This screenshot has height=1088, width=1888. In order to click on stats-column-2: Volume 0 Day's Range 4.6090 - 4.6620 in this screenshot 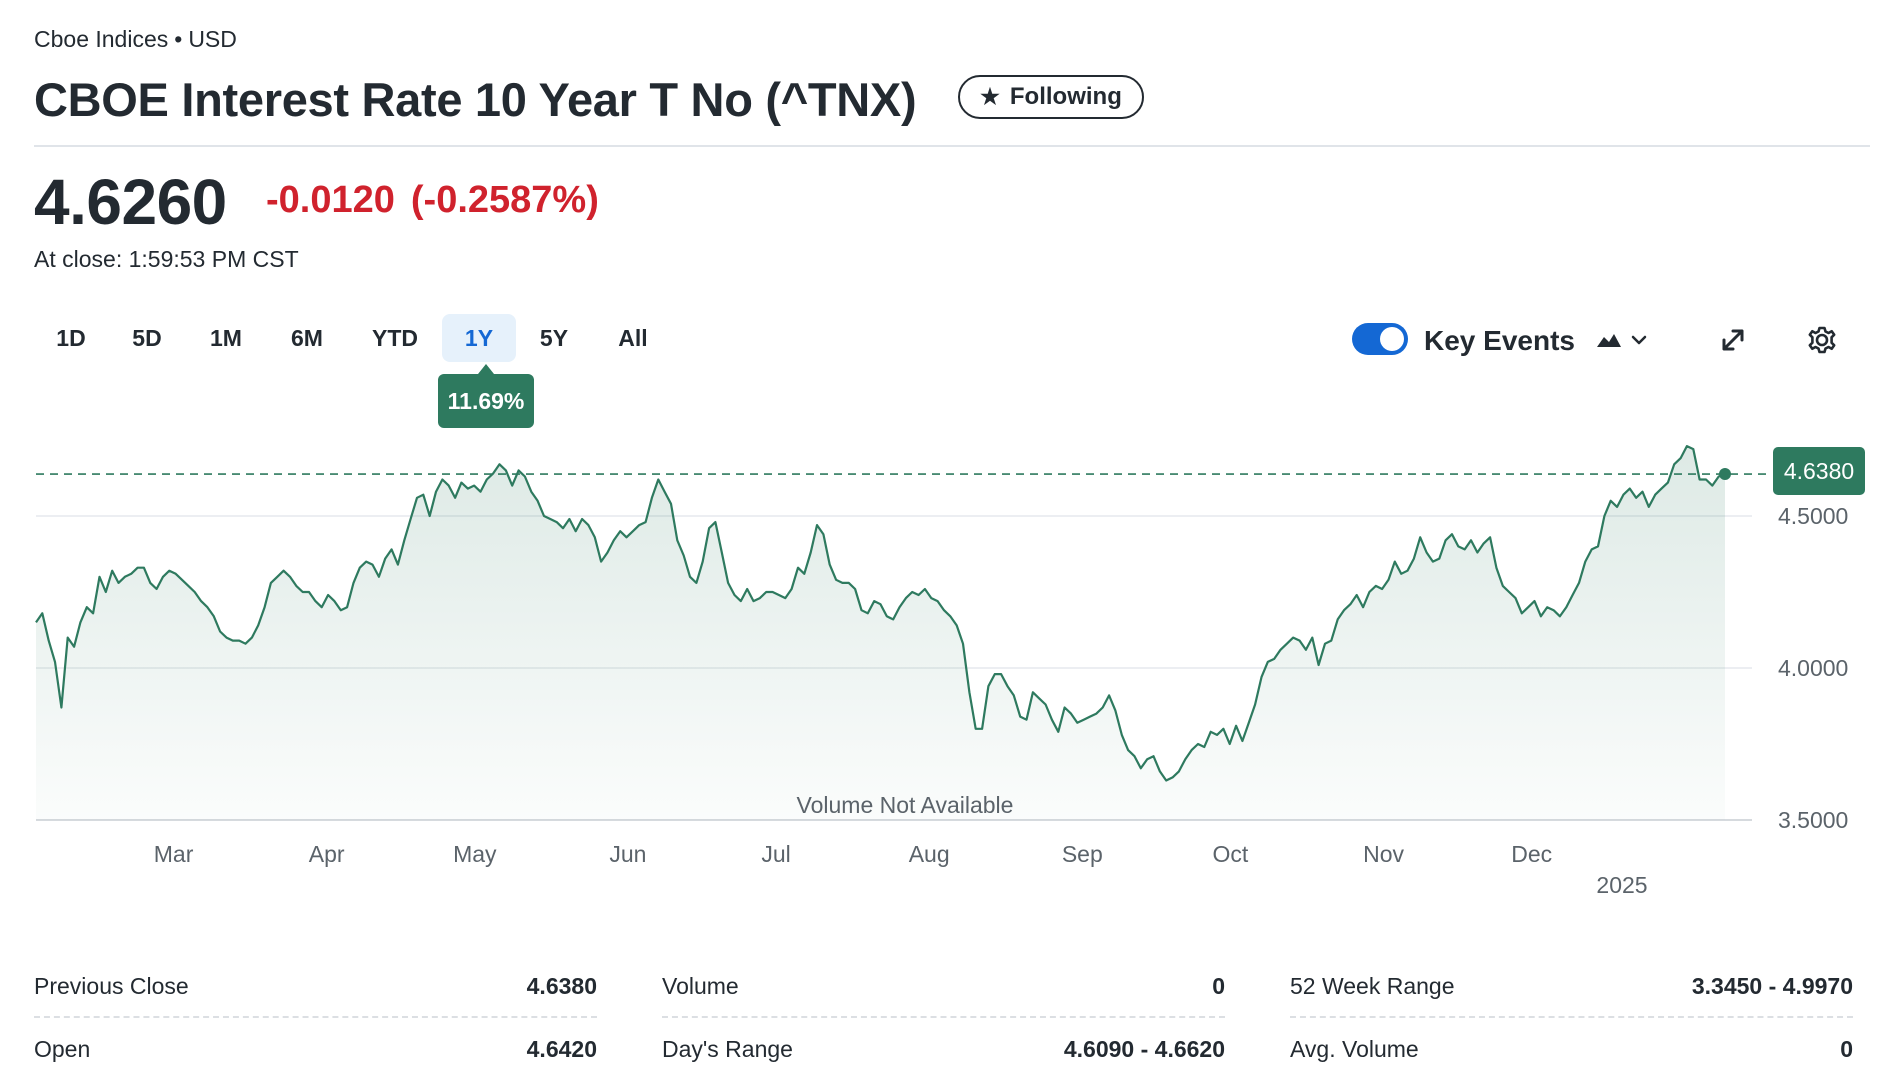, I will do `click(943, 1018)`.